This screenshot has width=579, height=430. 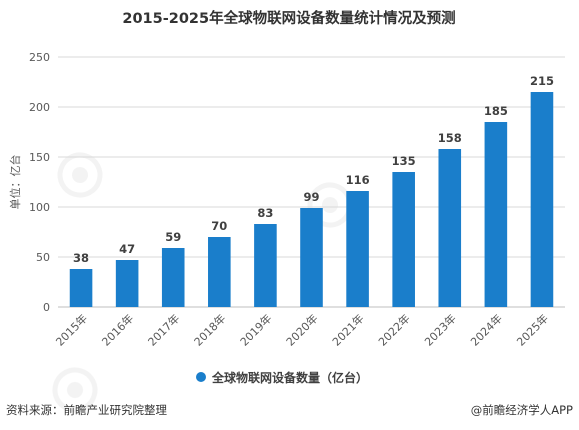 I want to click on data-label: 215, so click(x=542, y=81).